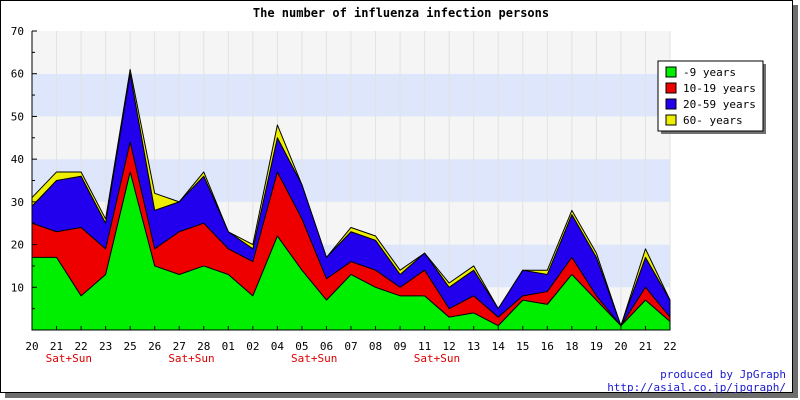  Describe the element at coordinates (723, 374) in the screenshot. I see `credit-line-1: produced by JpGraph` at that location.